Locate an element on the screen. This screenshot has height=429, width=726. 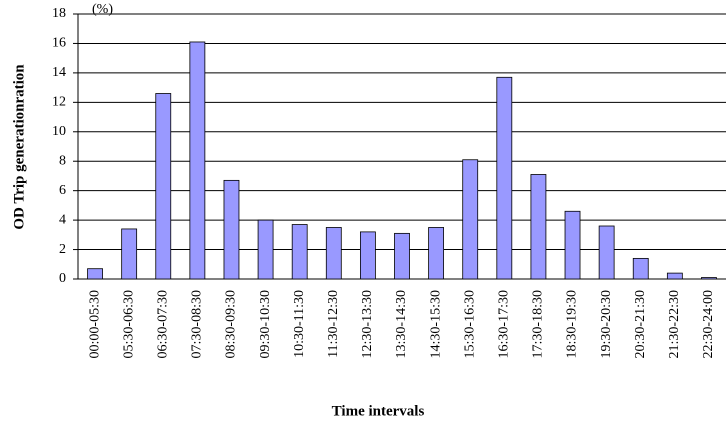
x-tick-label: 19:30-20:30 is located at coordinates (606, 324).